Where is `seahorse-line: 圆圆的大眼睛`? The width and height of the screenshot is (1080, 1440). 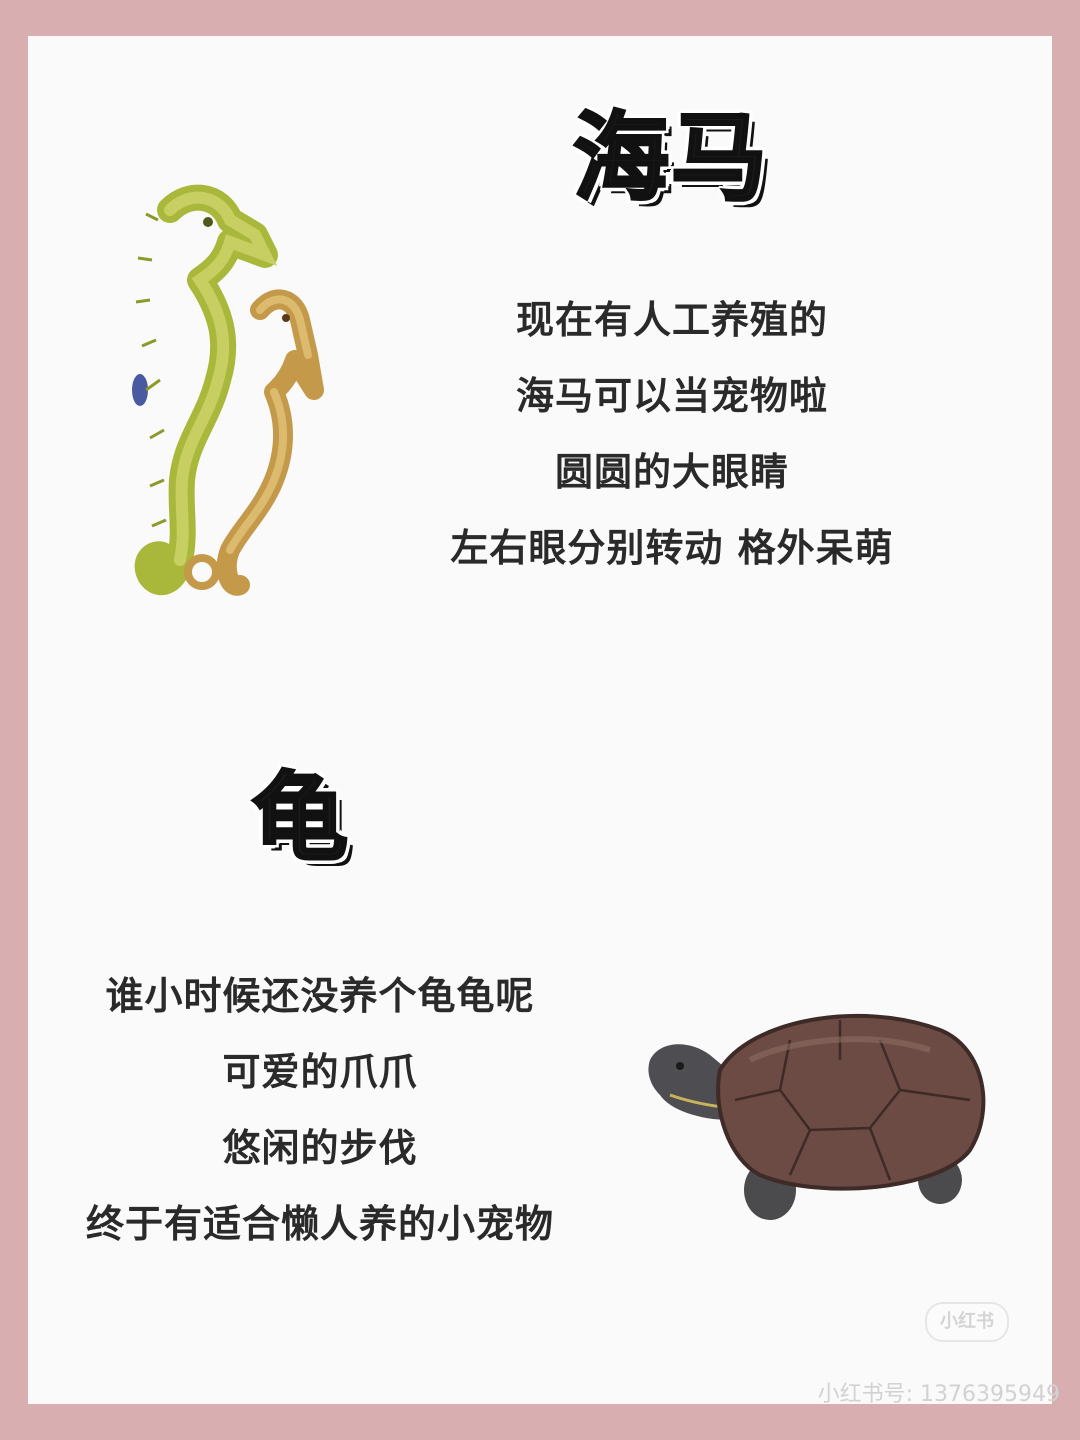 seahorse-line: 圆圆的大眼睛 is located at coordinates (671, 472).